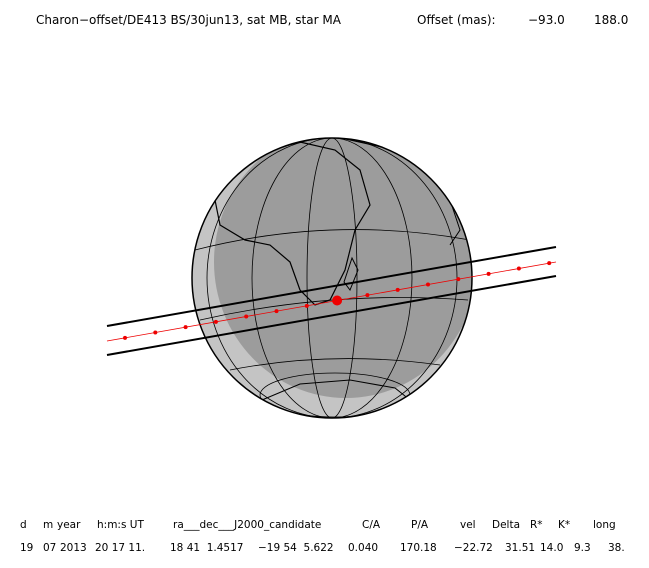  I want to click on africa-outline, so click(292, 223).